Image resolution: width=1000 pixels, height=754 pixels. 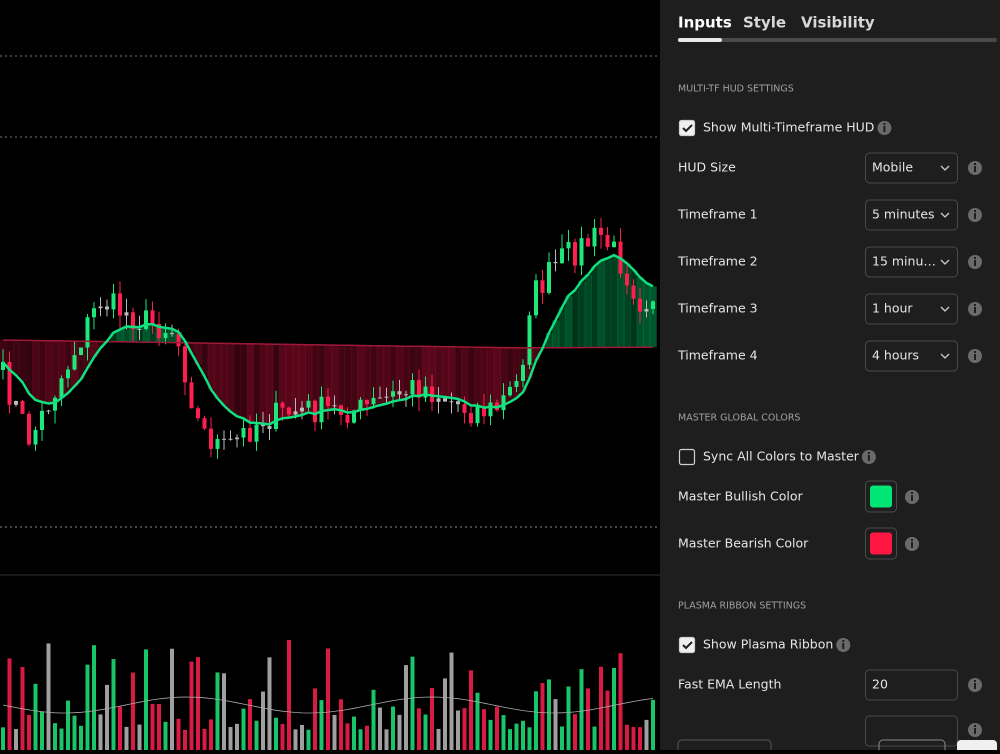 What do you see at coordinates (768, 644) in the screenshot?
I see `checkbox-label: Show Plasma Ribbon` at bounding box center [768, 644].